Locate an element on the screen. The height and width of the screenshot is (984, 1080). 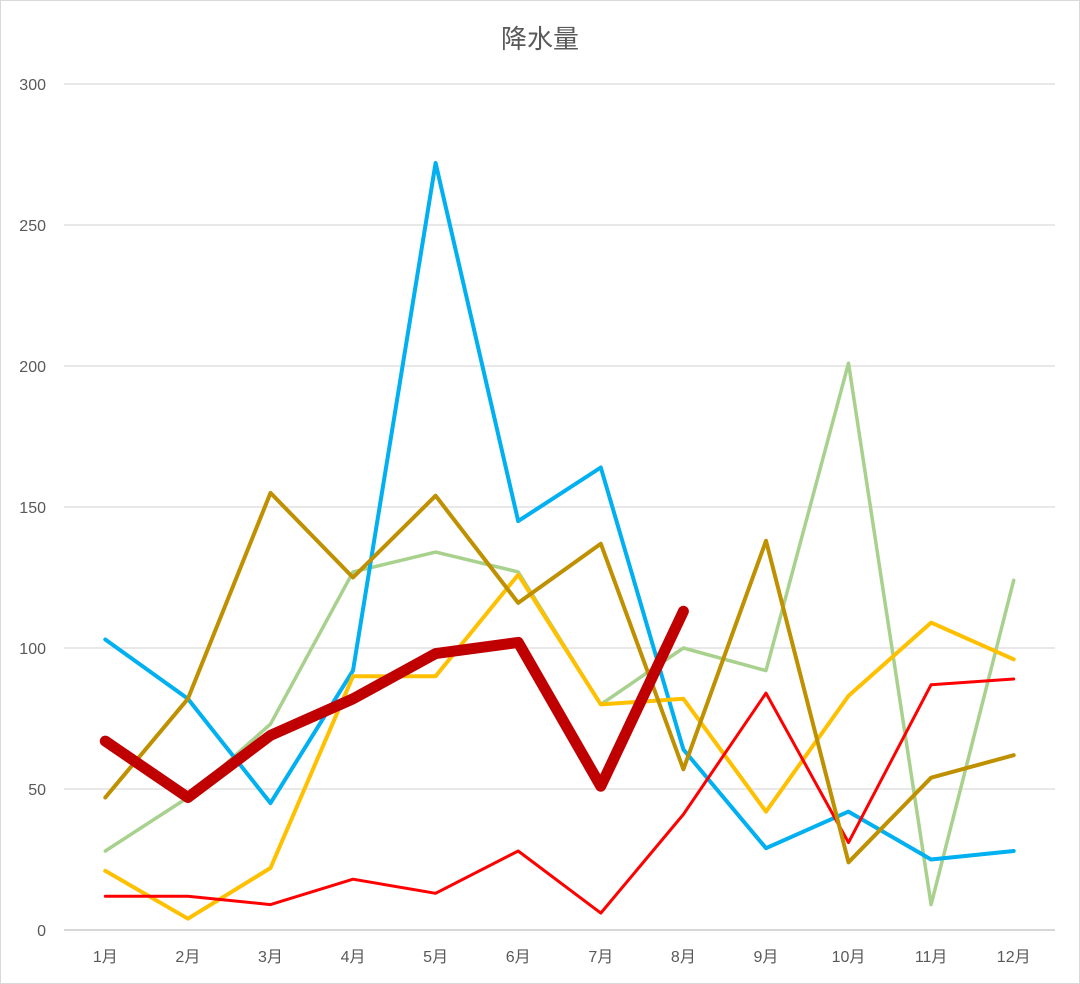
chart-title: 降水量 is located at coordinates (540, 40).